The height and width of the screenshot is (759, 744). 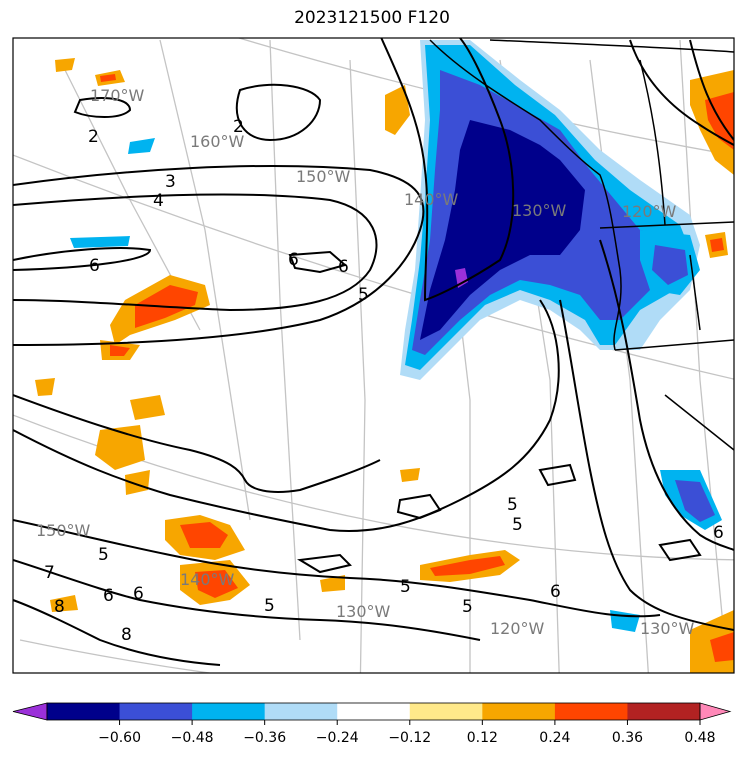 I want to click on colorbar-tick-label: 0.24, so click(x=554, y=738).